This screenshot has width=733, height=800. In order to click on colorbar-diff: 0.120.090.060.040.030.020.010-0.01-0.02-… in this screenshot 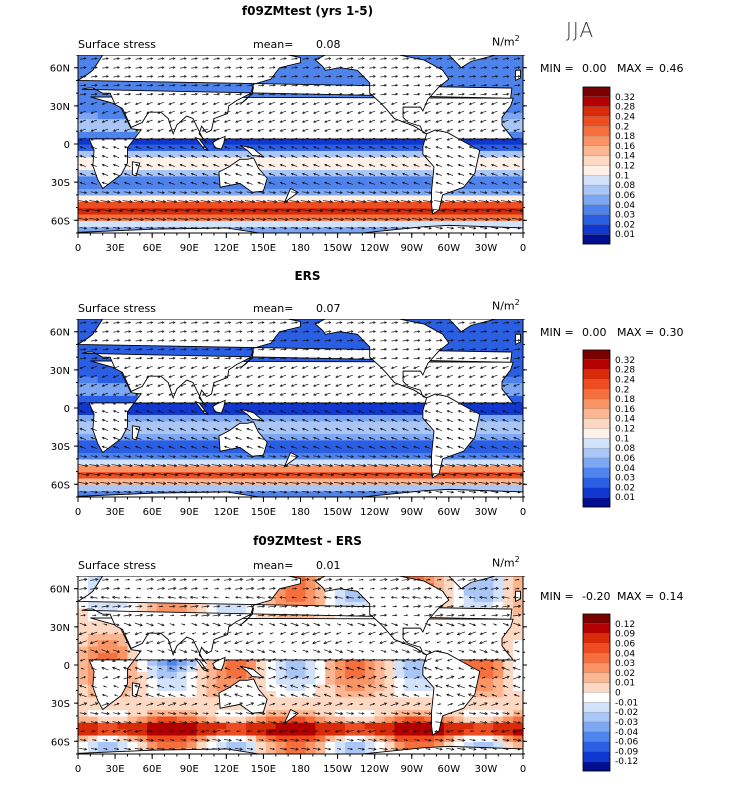, I will do `click(610, 692)`.